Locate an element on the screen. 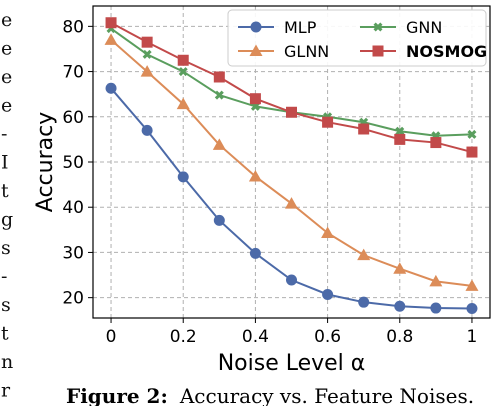  side-text-fragment: n is located at coordinates (7, 362).